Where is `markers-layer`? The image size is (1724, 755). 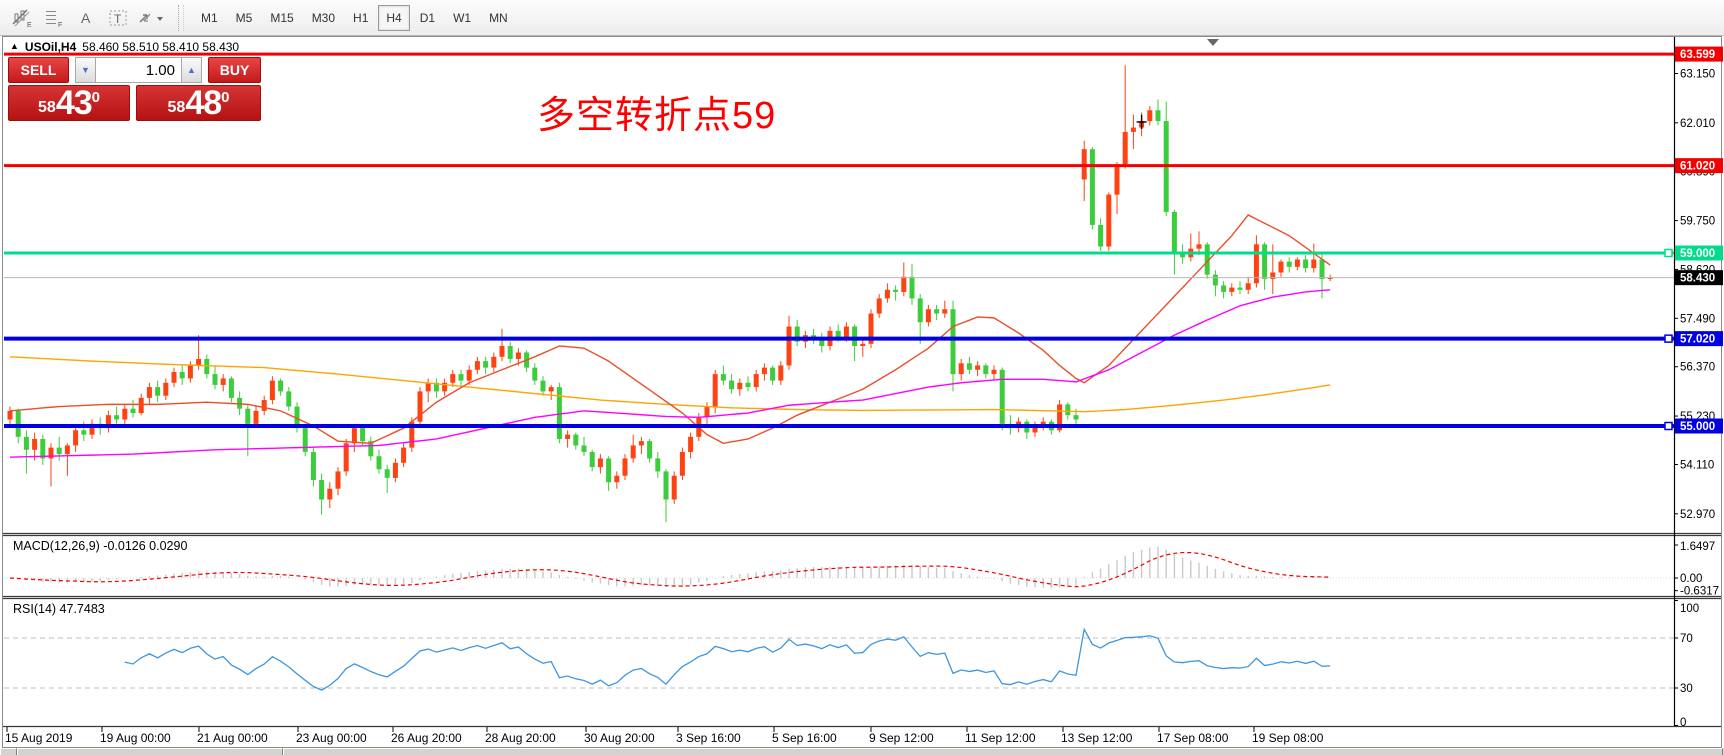 markers-layer is located at coordinates (1177, 84).